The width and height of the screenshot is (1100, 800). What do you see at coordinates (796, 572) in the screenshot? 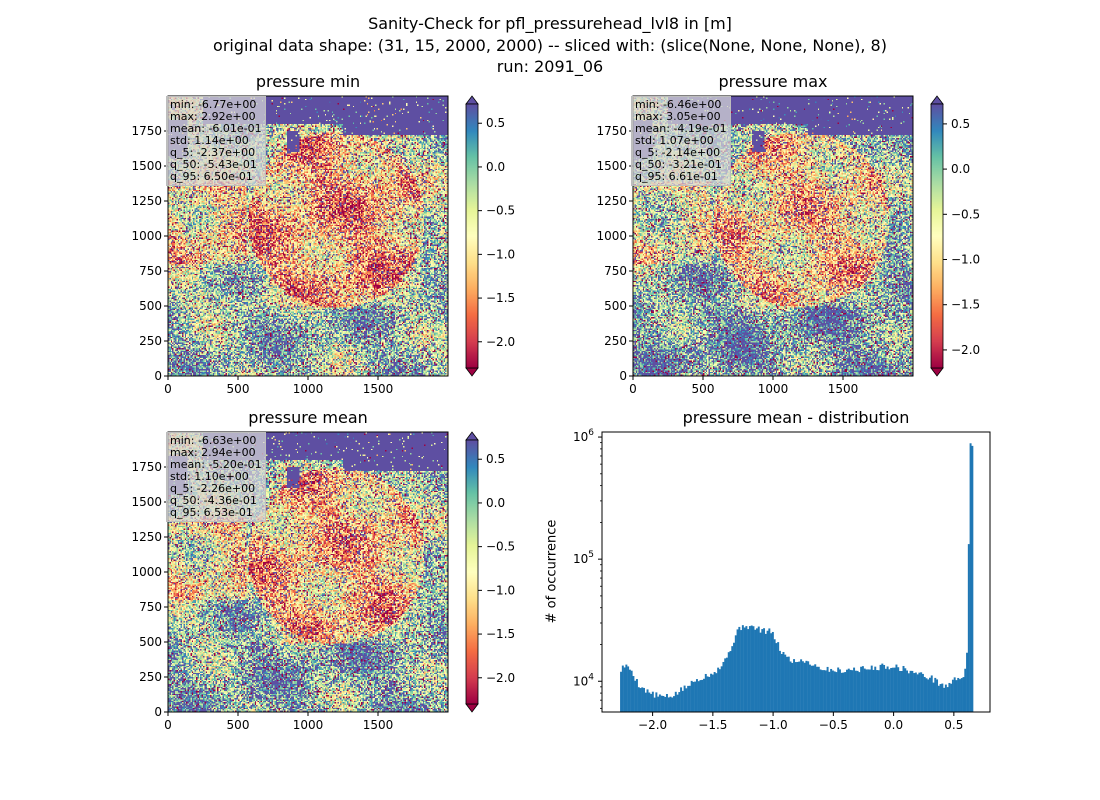
I see `axes-frame` at bounding box center [796, 572].